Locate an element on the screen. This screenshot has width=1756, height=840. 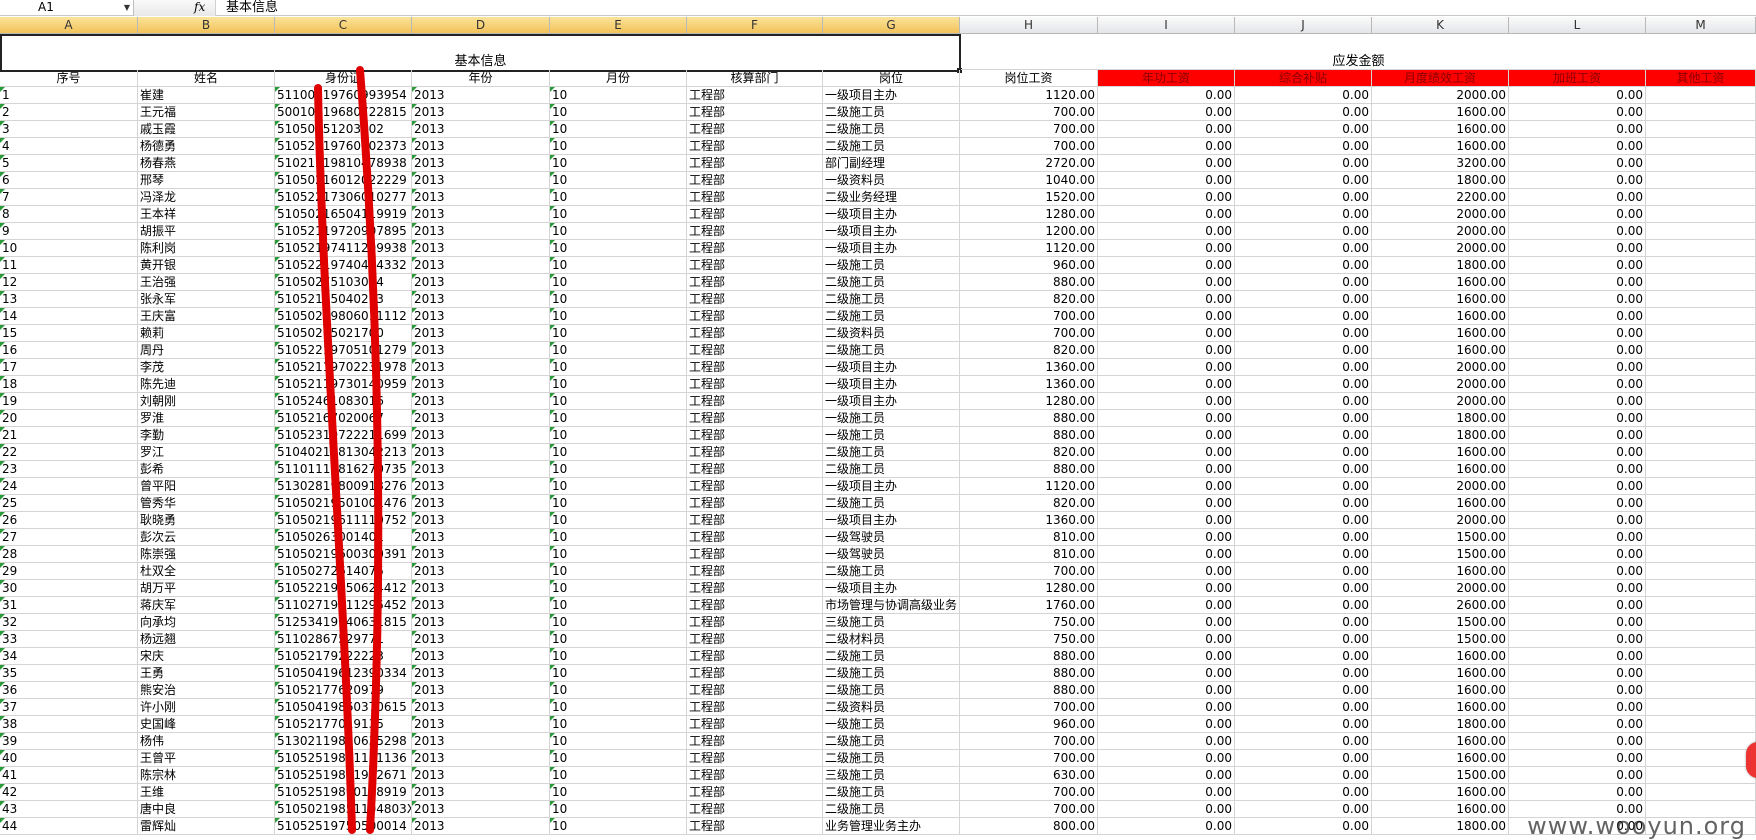
column-header-k: K is located at coordinates (1440, 25).